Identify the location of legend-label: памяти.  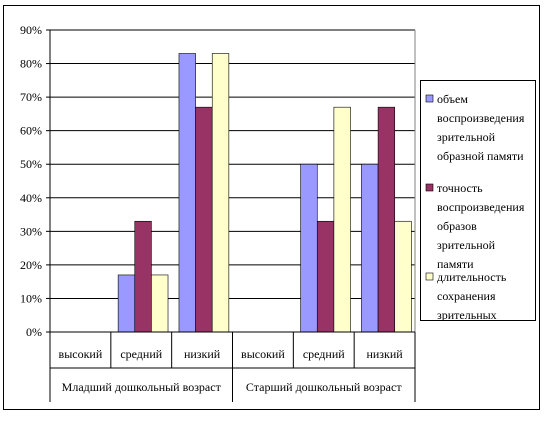
(455, 264).